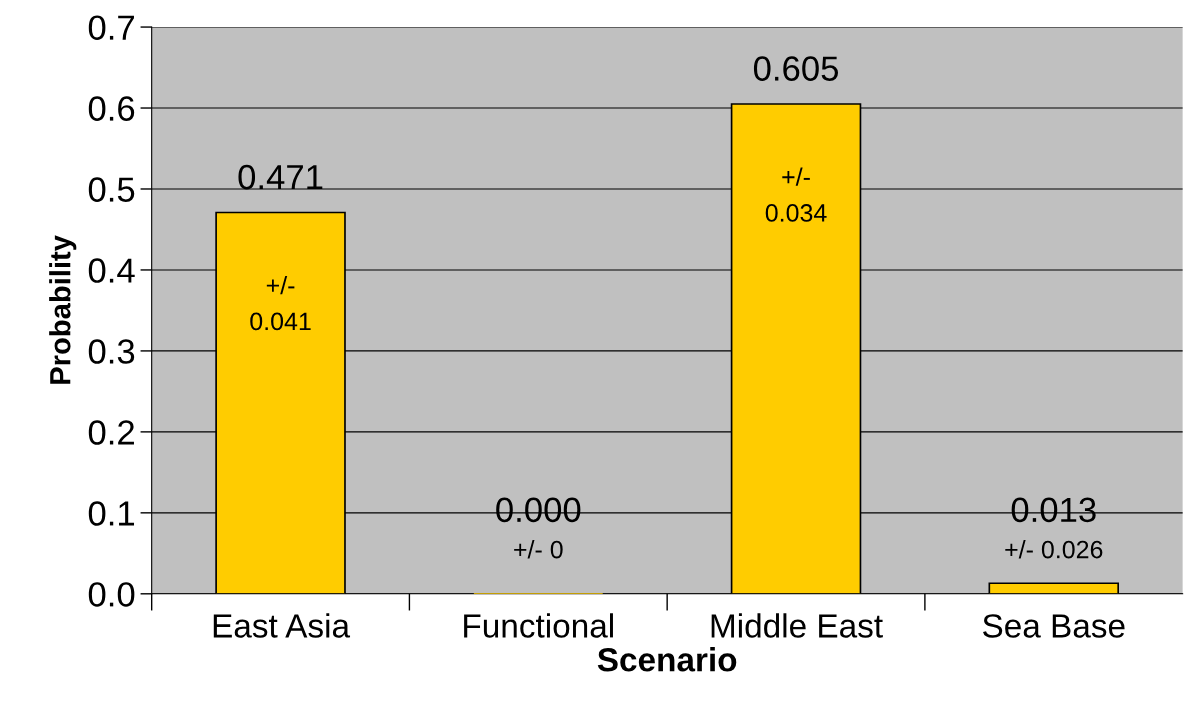 This screenshot has height=712, width=1185. I want to click on annotation: +/- 0.034, so click(796, 194).